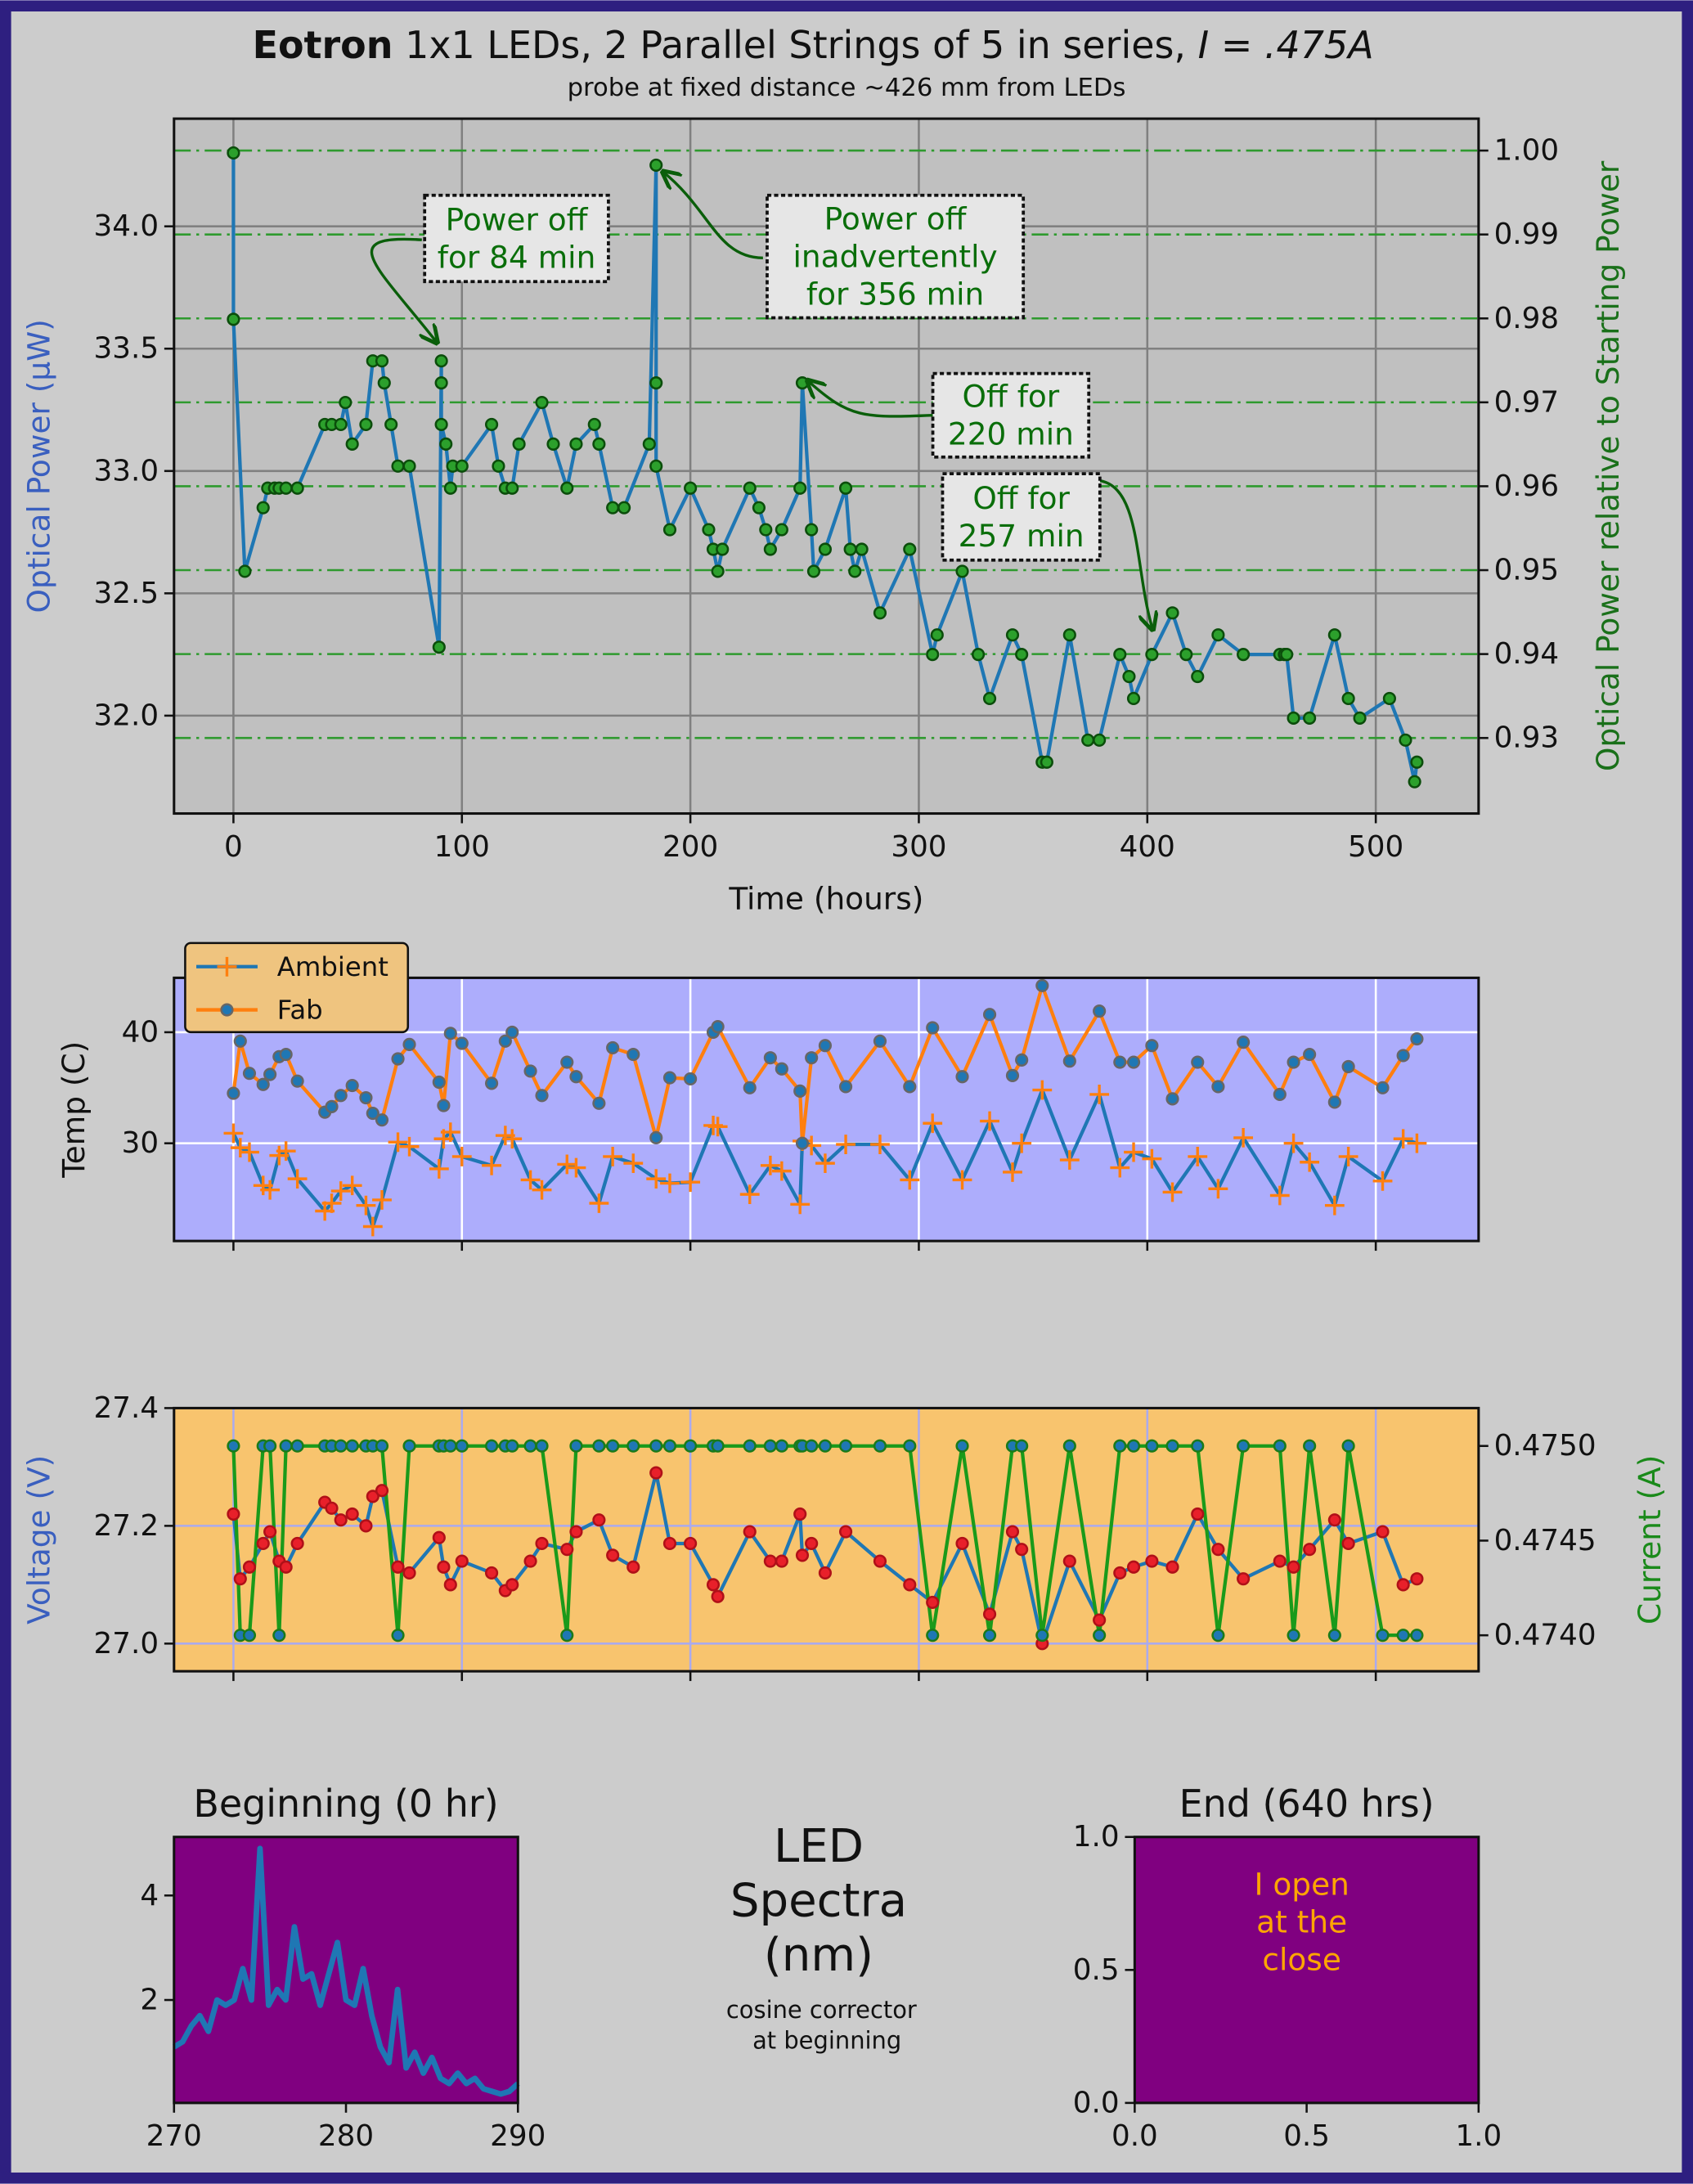 This screenshot has width=1693, height=2184. Describe the element at coordinates (1527, 654) in the screenshot. I see `y2-tick-label: 0.94` at that location.